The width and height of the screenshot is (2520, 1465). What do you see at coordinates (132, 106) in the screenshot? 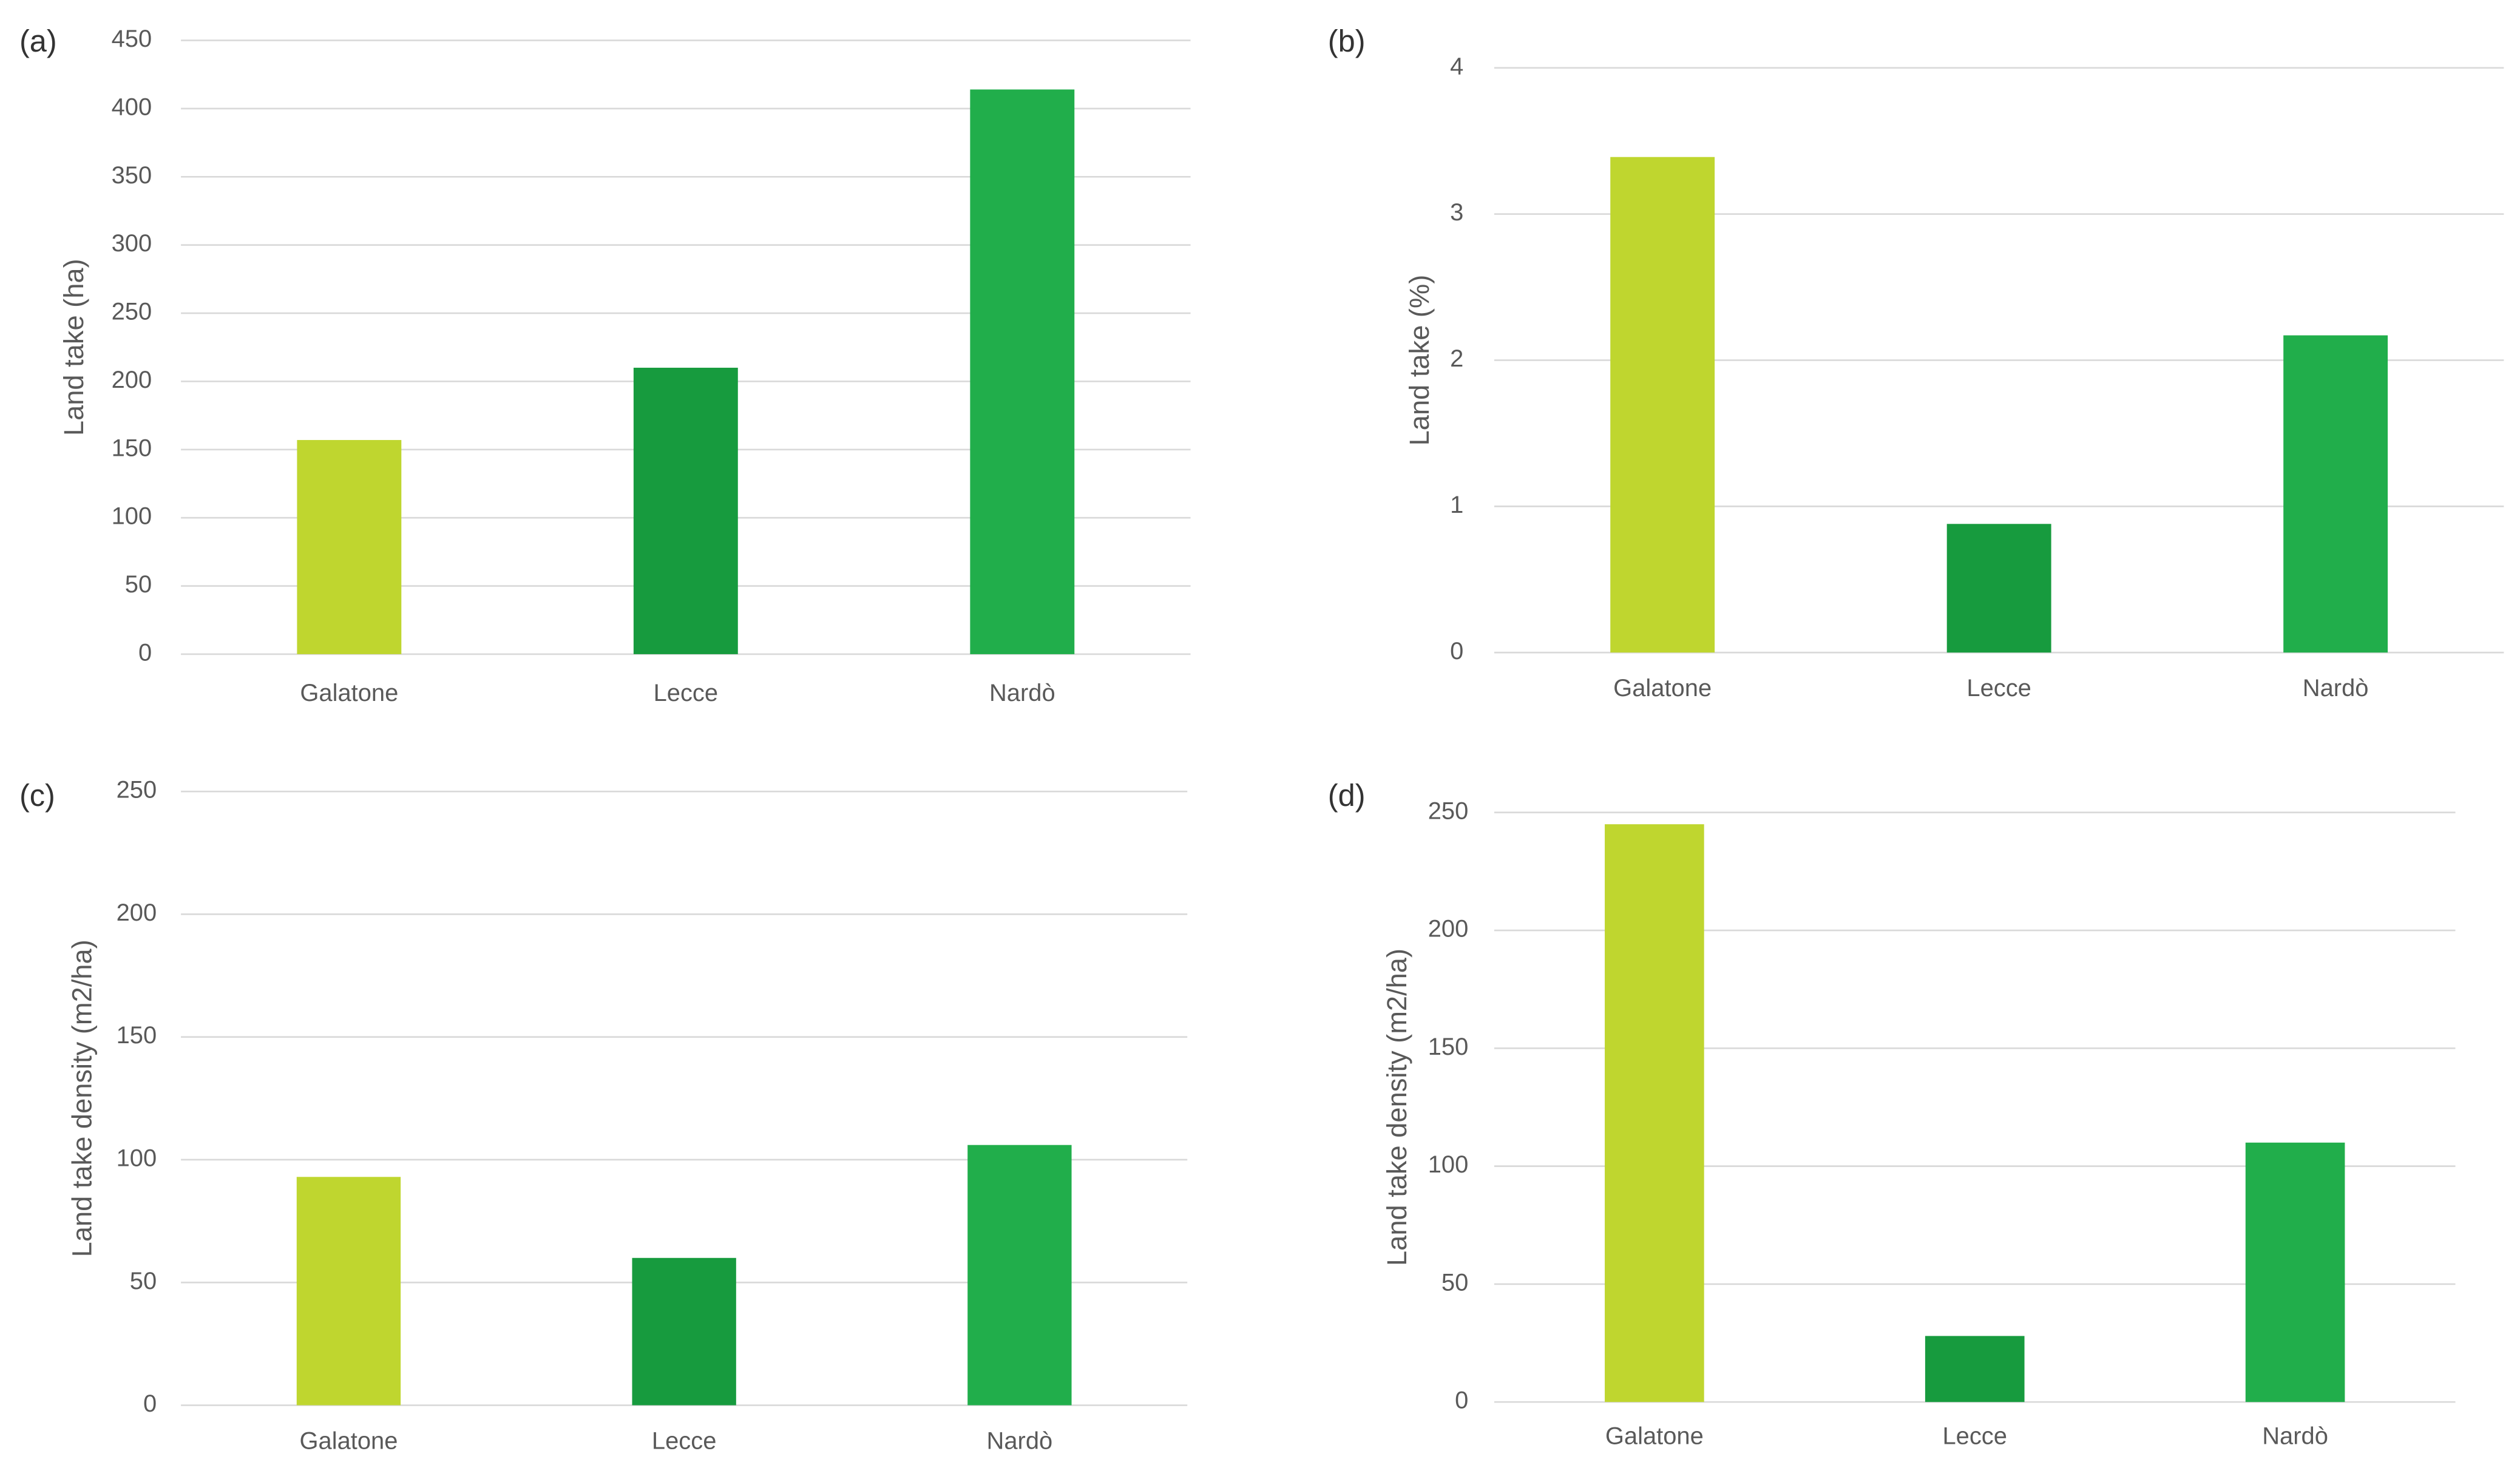
I see `y-tick-label: 400` at bounding box center [132, 106].